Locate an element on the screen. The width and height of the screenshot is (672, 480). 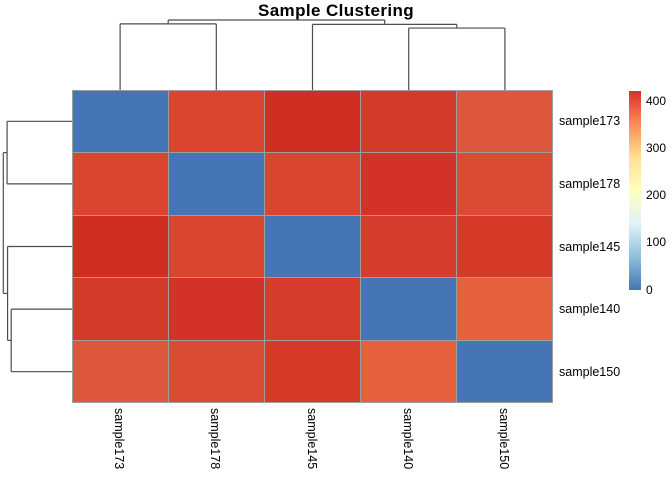
column-label: sample173 is located at coordinates (119, 439).